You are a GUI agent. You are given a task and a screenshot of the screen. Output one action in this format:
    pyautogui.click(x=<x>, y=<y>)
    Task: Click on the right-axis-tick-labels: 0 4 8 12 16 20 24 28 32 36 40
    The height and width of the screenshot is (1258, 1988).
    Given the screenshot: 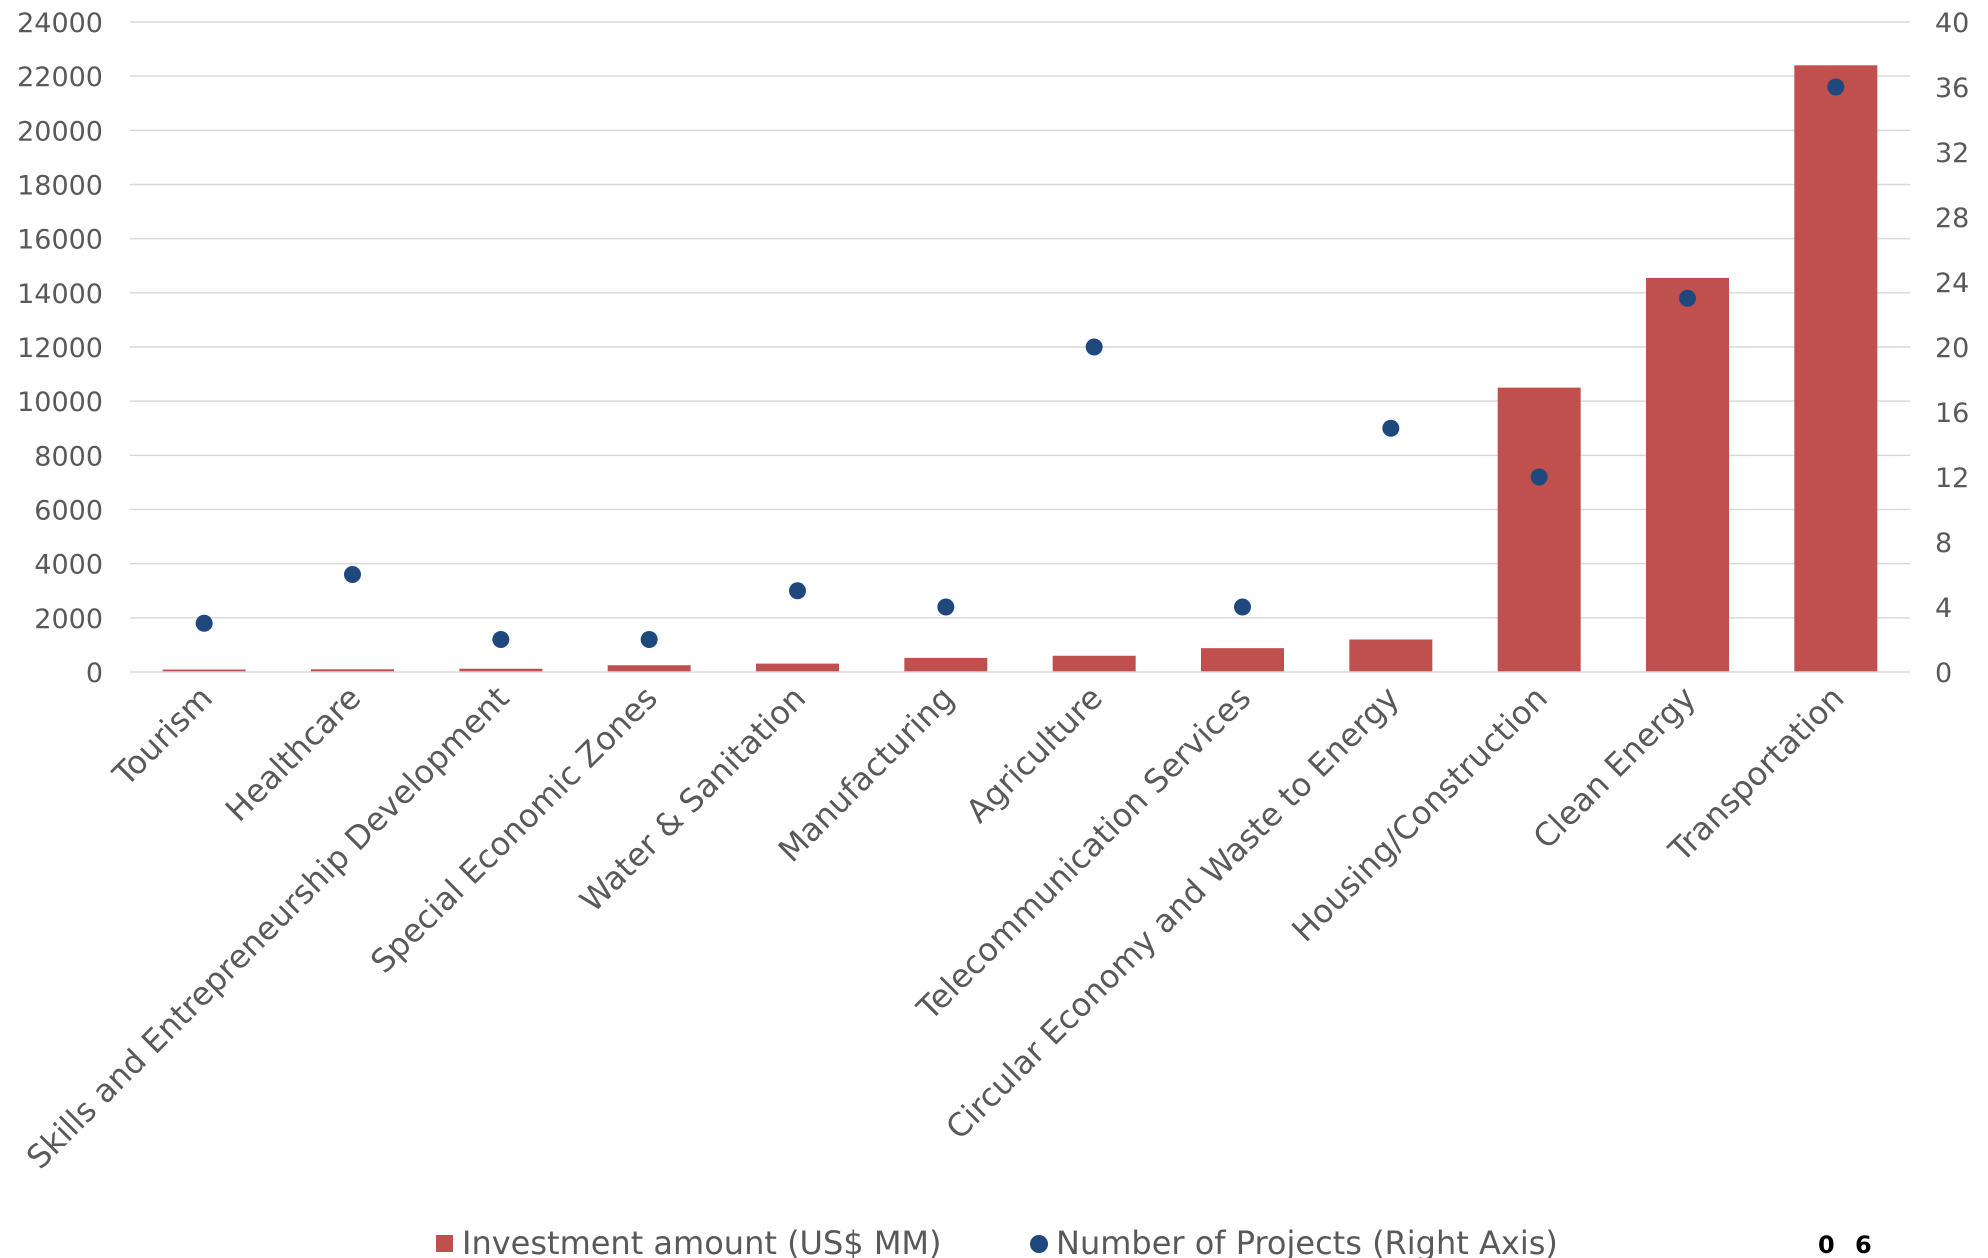 What is the action you would take?
    pyautogui.click(x=1952, y=348)
    